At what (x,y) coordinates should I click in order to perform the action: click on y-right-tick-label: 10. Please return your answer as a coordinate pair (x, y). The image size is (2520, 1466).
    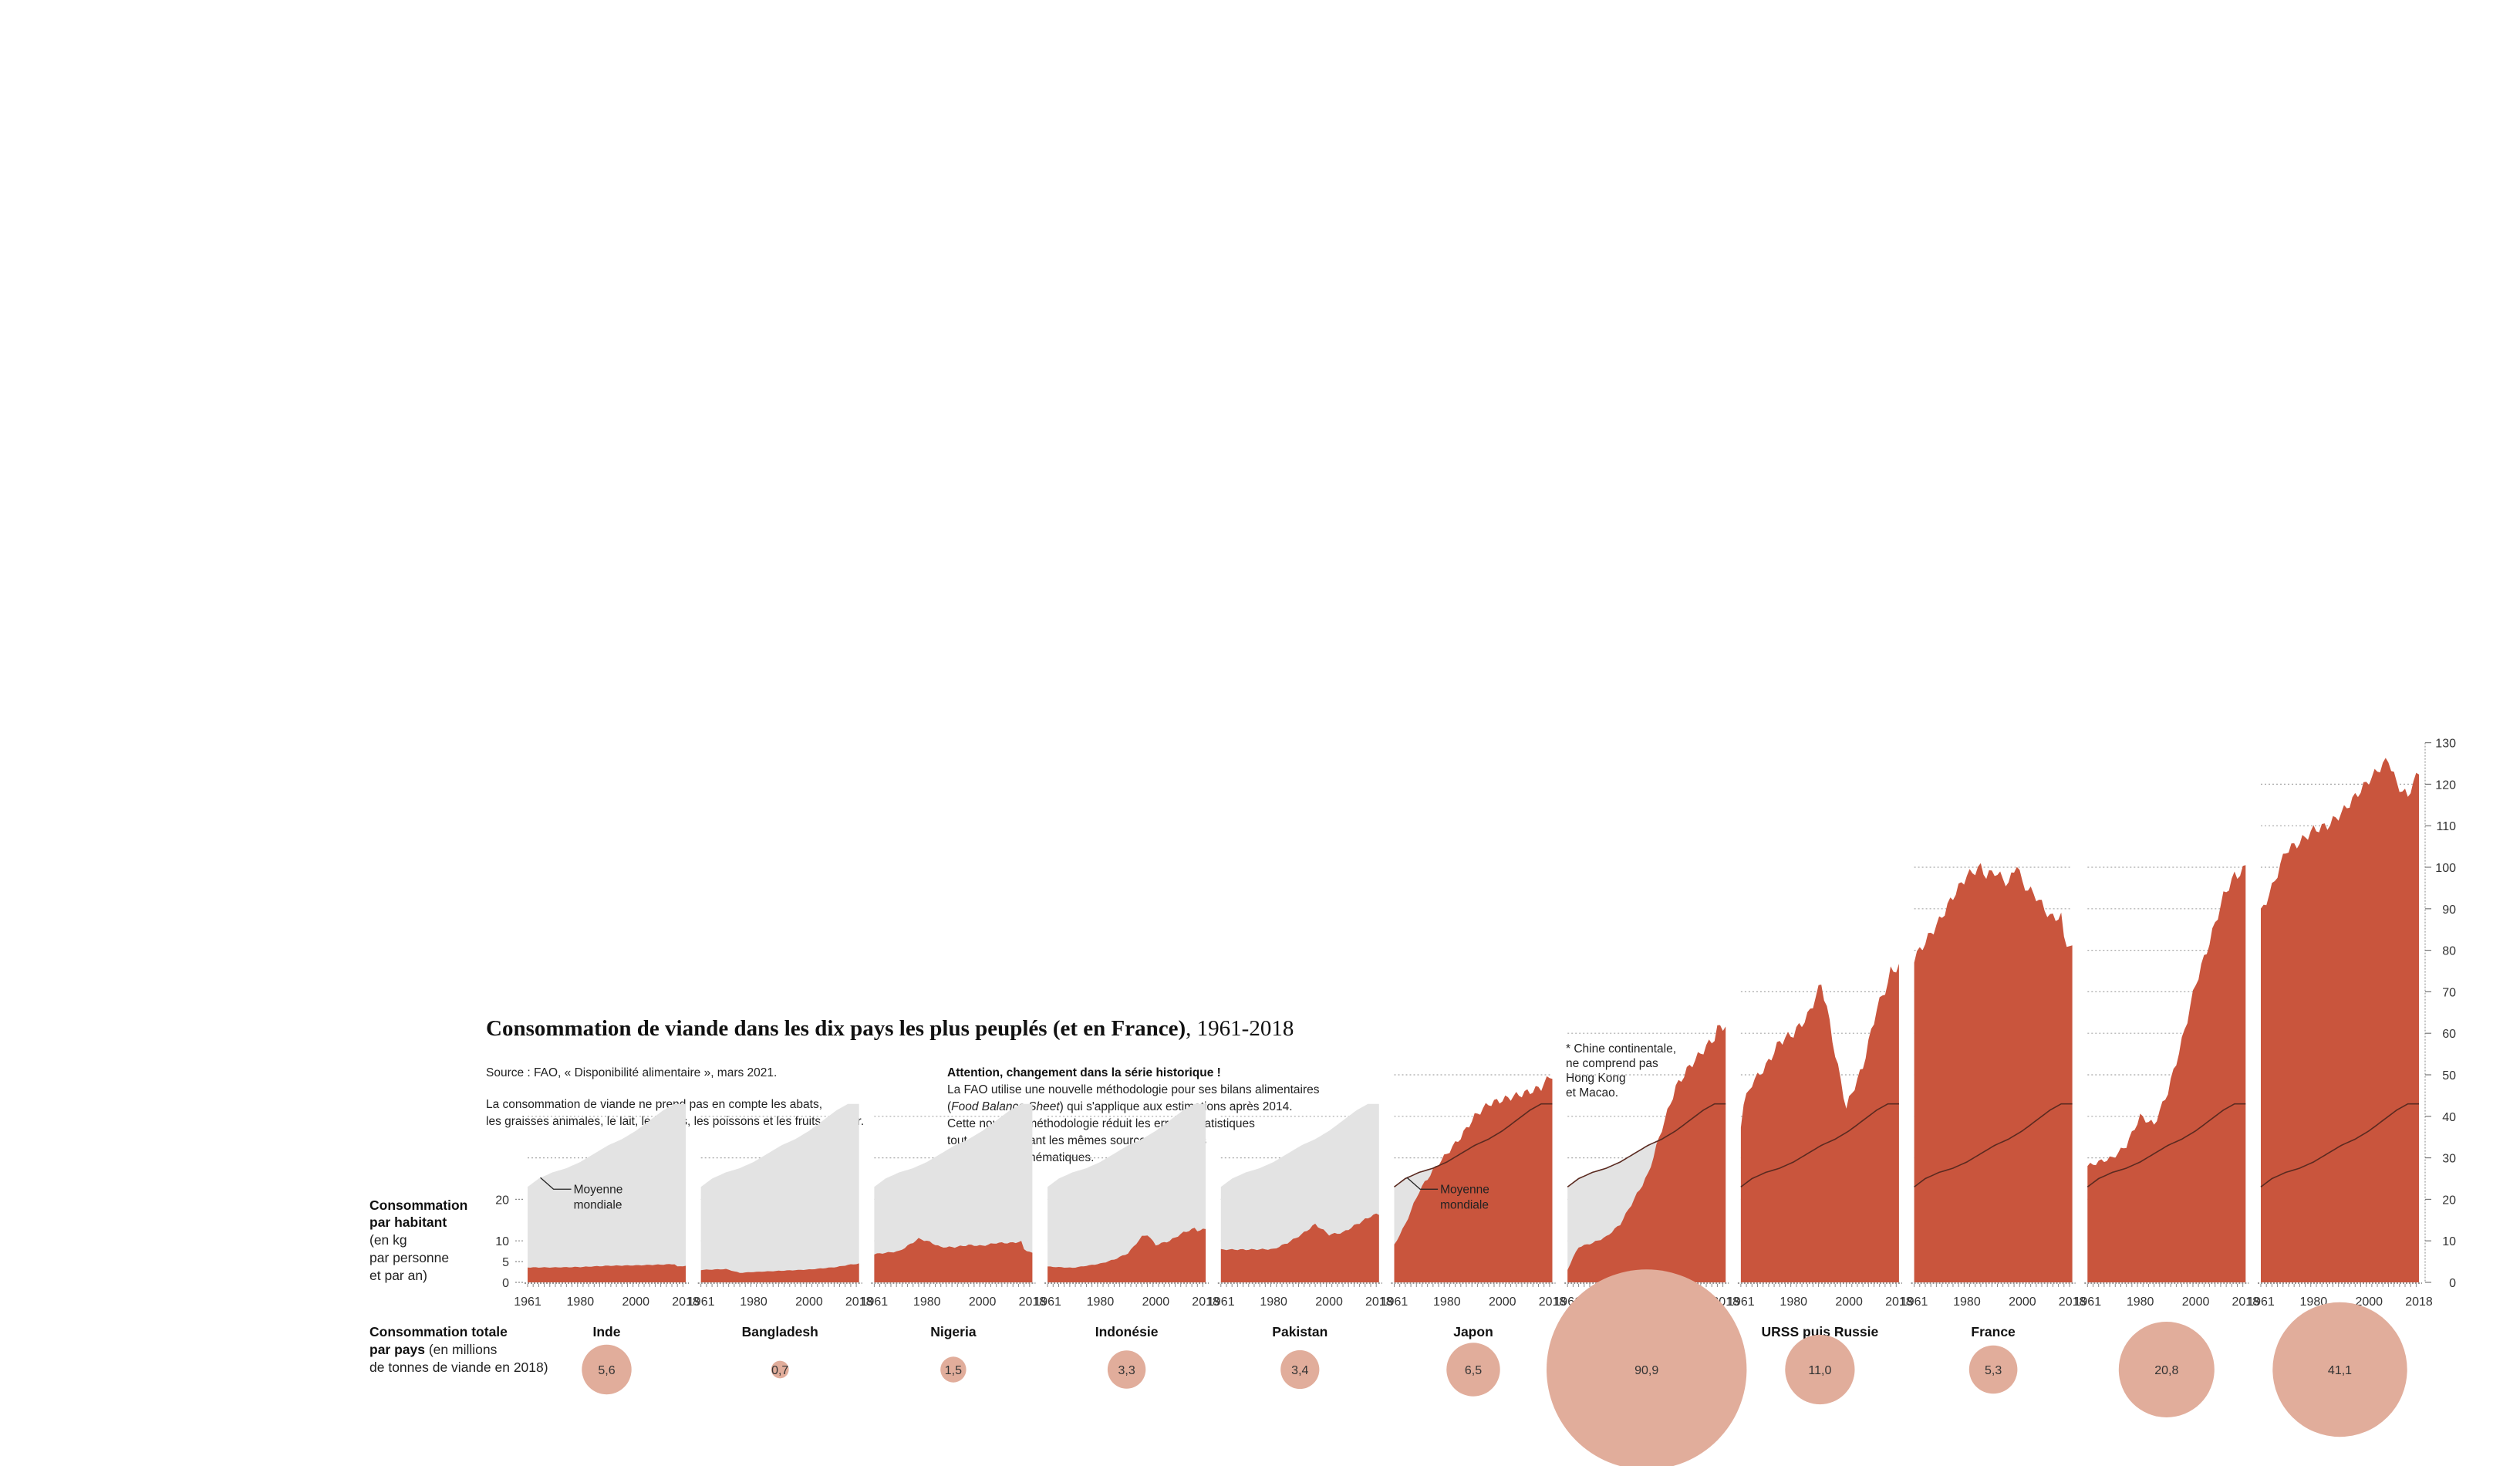
    Looking at the image, I should click on (2449, 1241).